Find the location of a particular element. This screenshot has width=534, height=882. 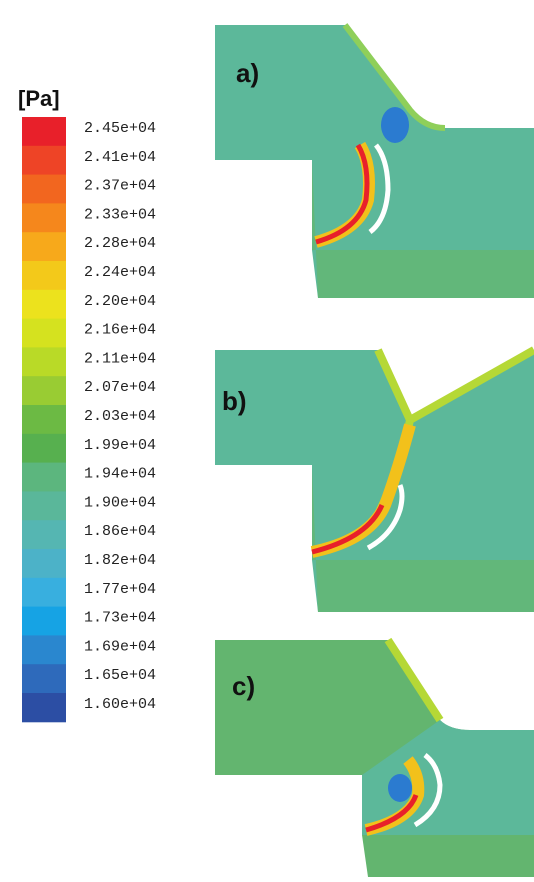

colorbar-label: 2.24e+04 is located at coordinates (120, 272).